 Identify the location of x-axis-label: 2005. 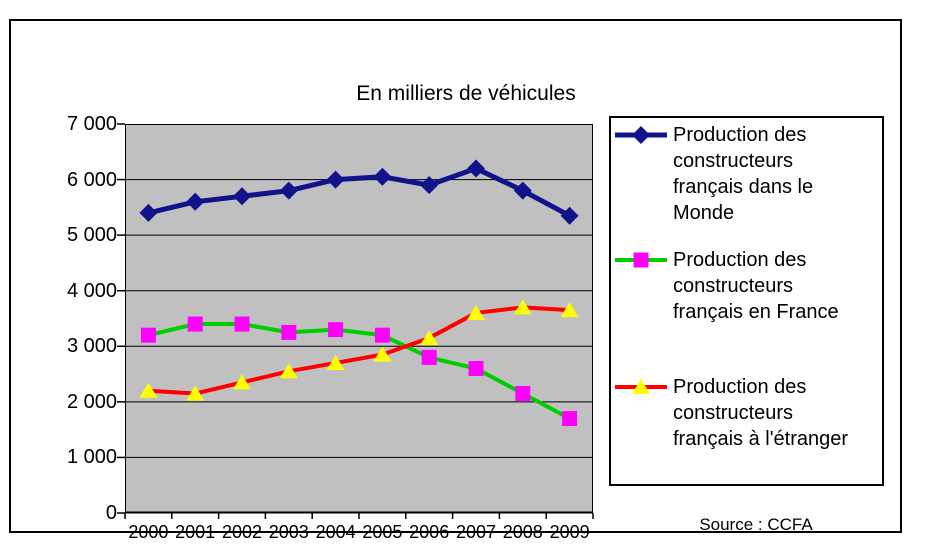
(382, 532).